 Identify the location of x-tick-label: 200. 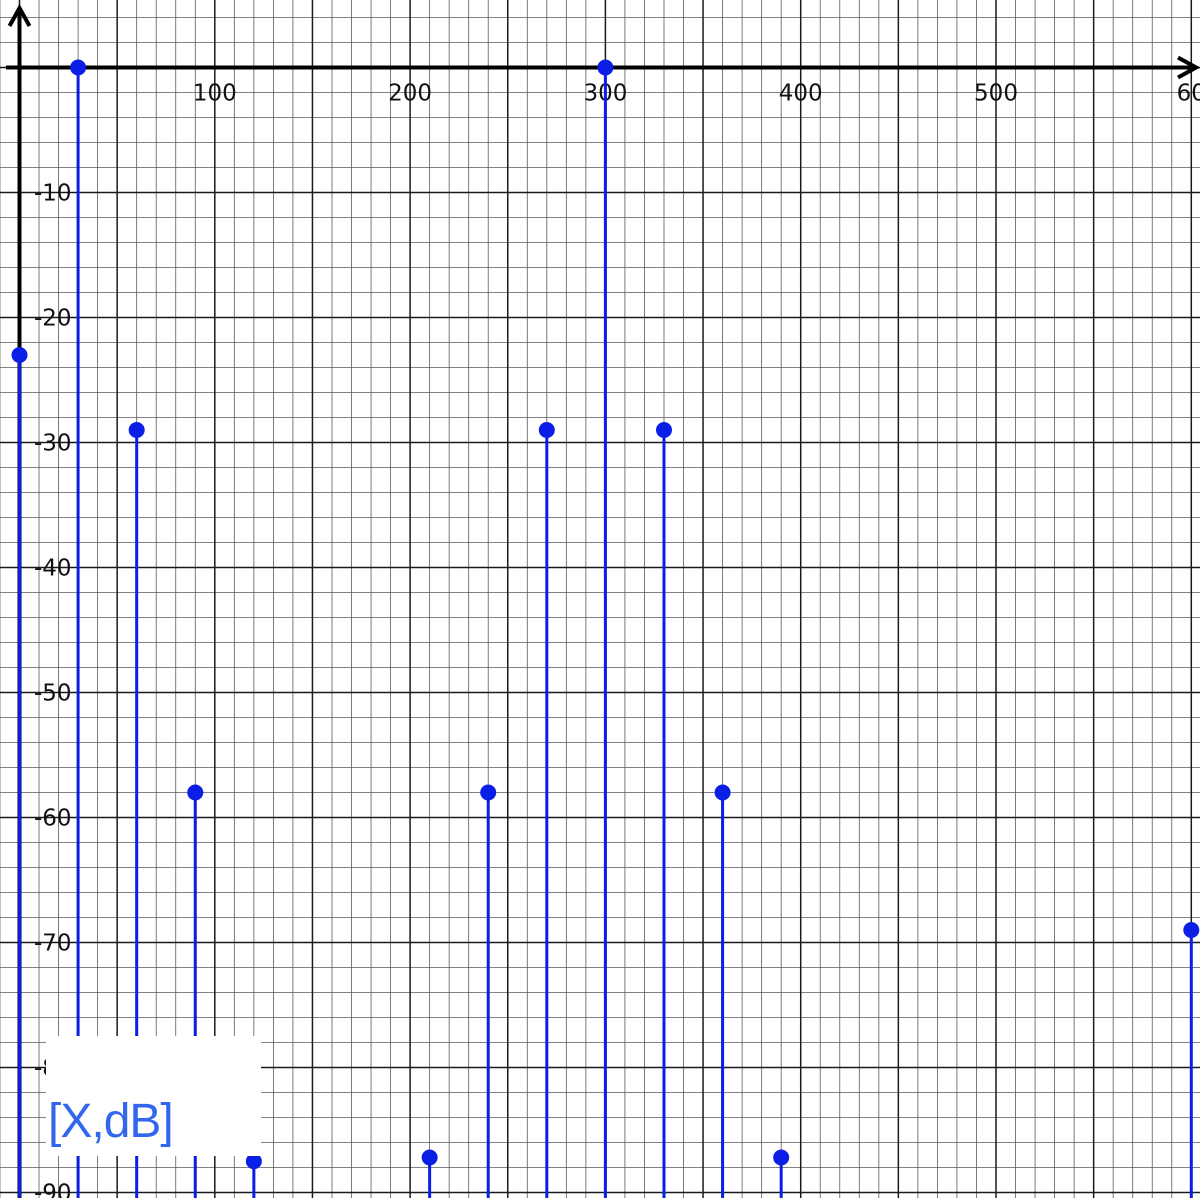
(410, 94).